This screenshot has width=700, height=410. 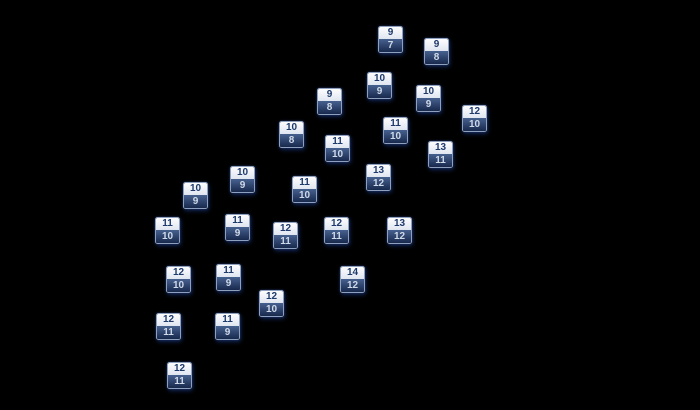 What do you see at coordinates (352, 273) in the screenshot?
I see `high-temp-value: 14` at bounding box center [352, 273].